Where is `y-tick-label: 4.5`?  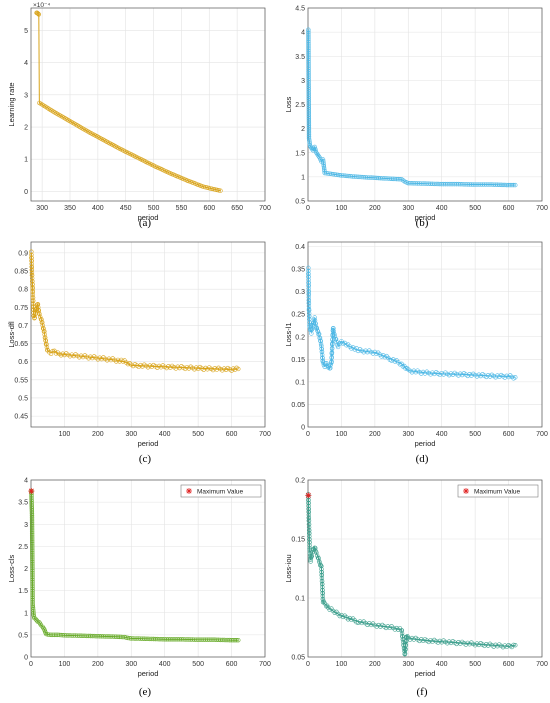
y-tick-label: 4.5 is located at coordinates (300, 9).